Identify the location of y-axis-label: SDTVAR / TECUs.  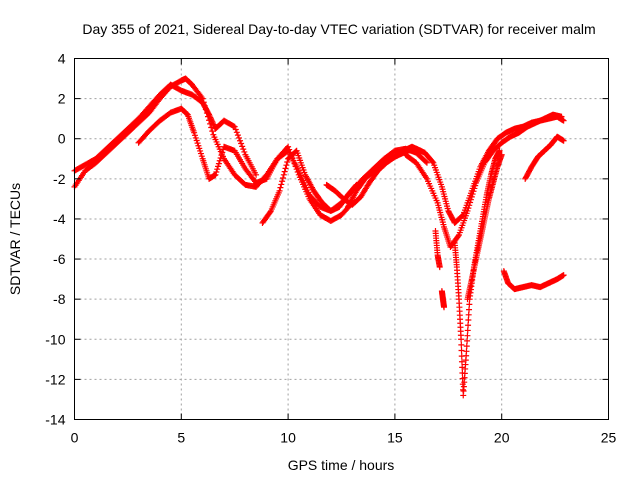
(15, 239).